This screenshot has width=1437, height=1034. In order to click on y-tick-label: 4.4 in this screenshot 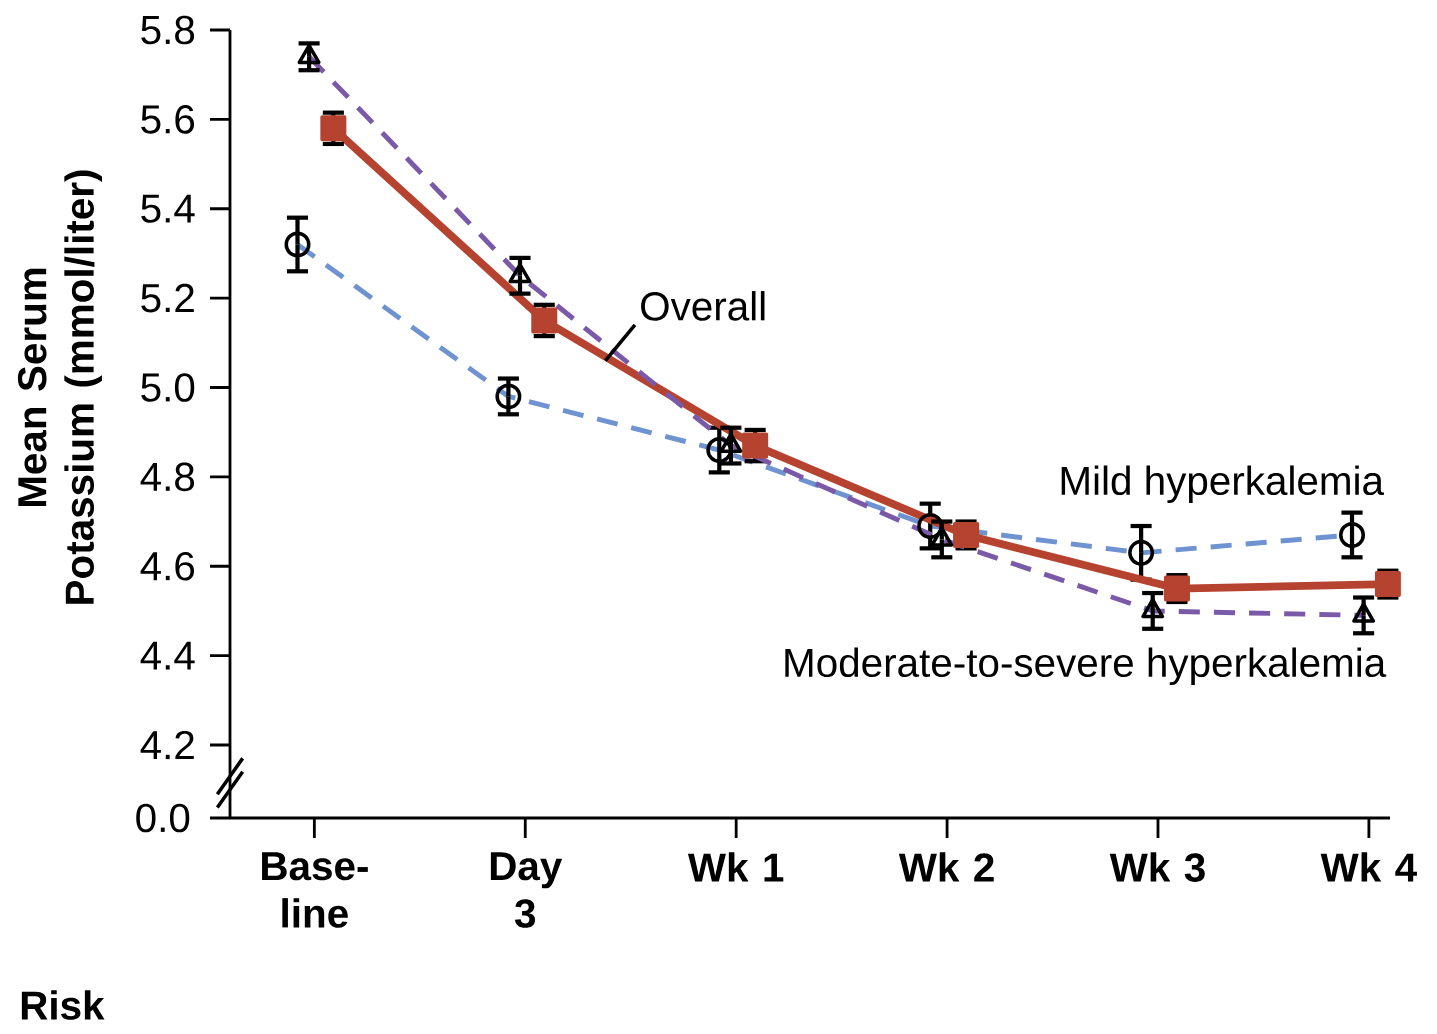, I will do `click(167, 655)`.